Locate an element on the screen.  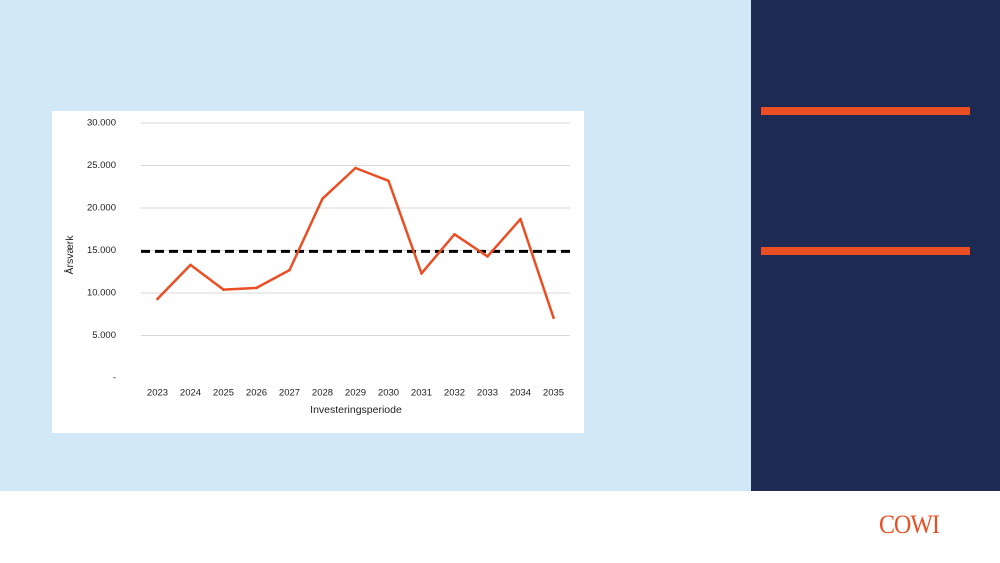
y-tick-label: - is located at coordinates (114, 378).